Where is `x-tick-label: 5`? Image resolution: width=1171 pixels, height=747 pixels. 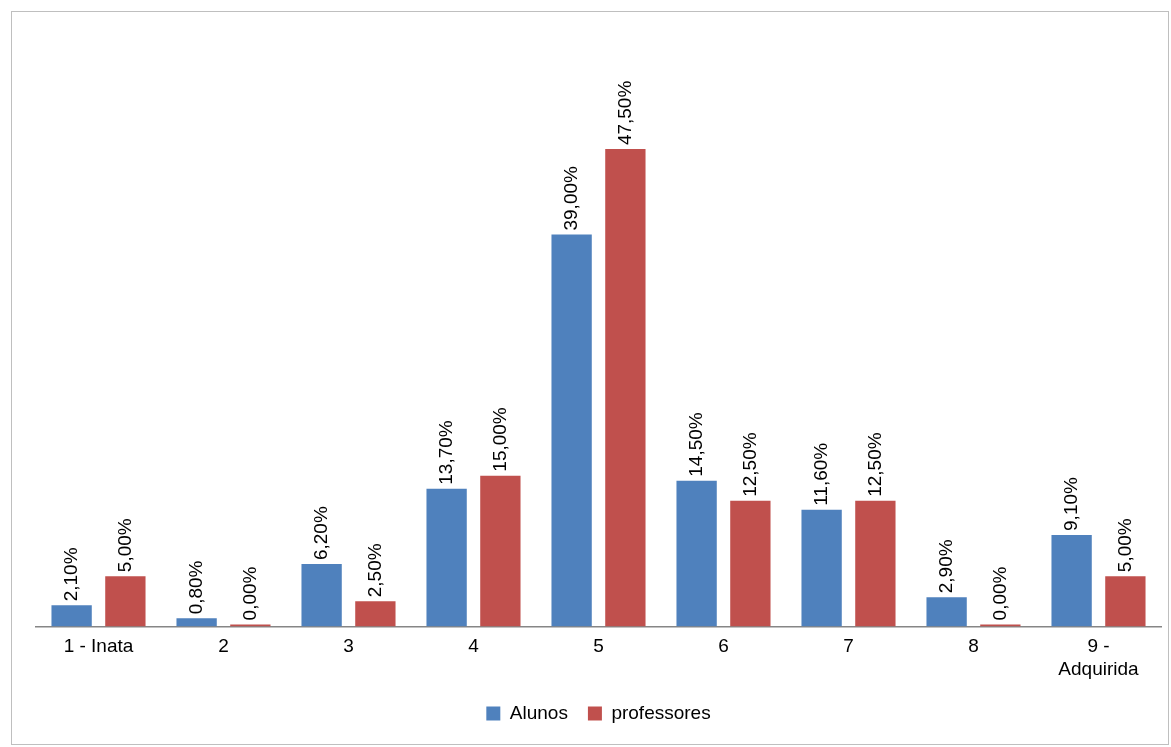
x-tick-label: 5 is located at coordinates (598, 646).